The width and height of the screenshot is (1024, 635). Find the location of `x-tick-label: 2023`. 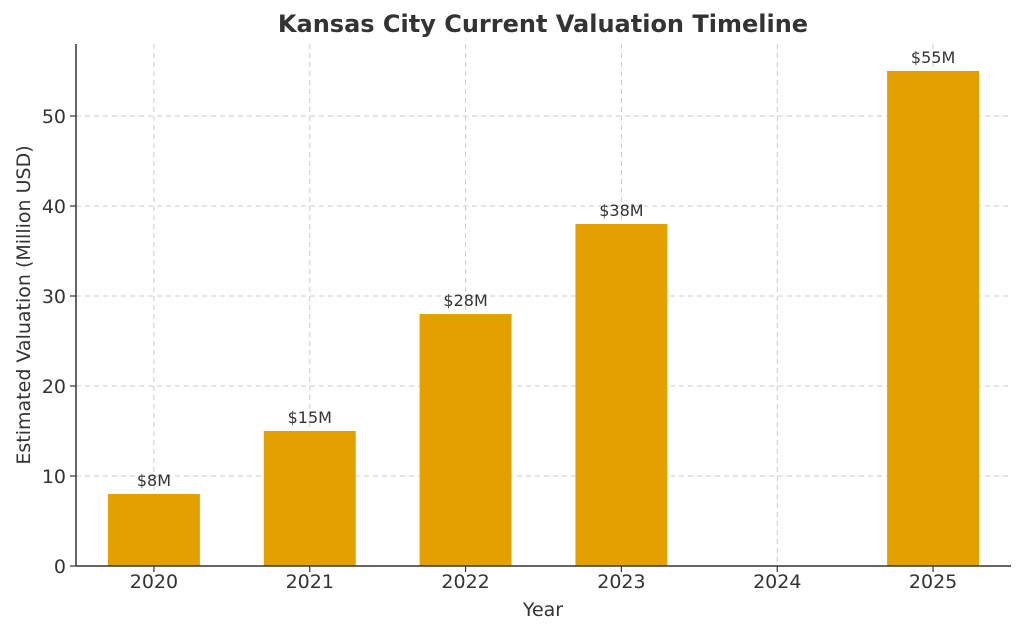

x-tick-label: 2023 is located at coordinates (621, 582).